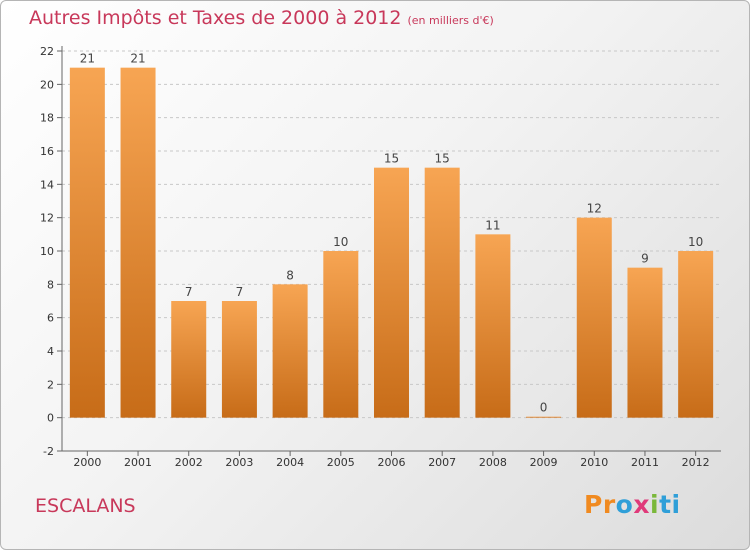  I want to click on value-label-2008: 11, so click(492, 225).